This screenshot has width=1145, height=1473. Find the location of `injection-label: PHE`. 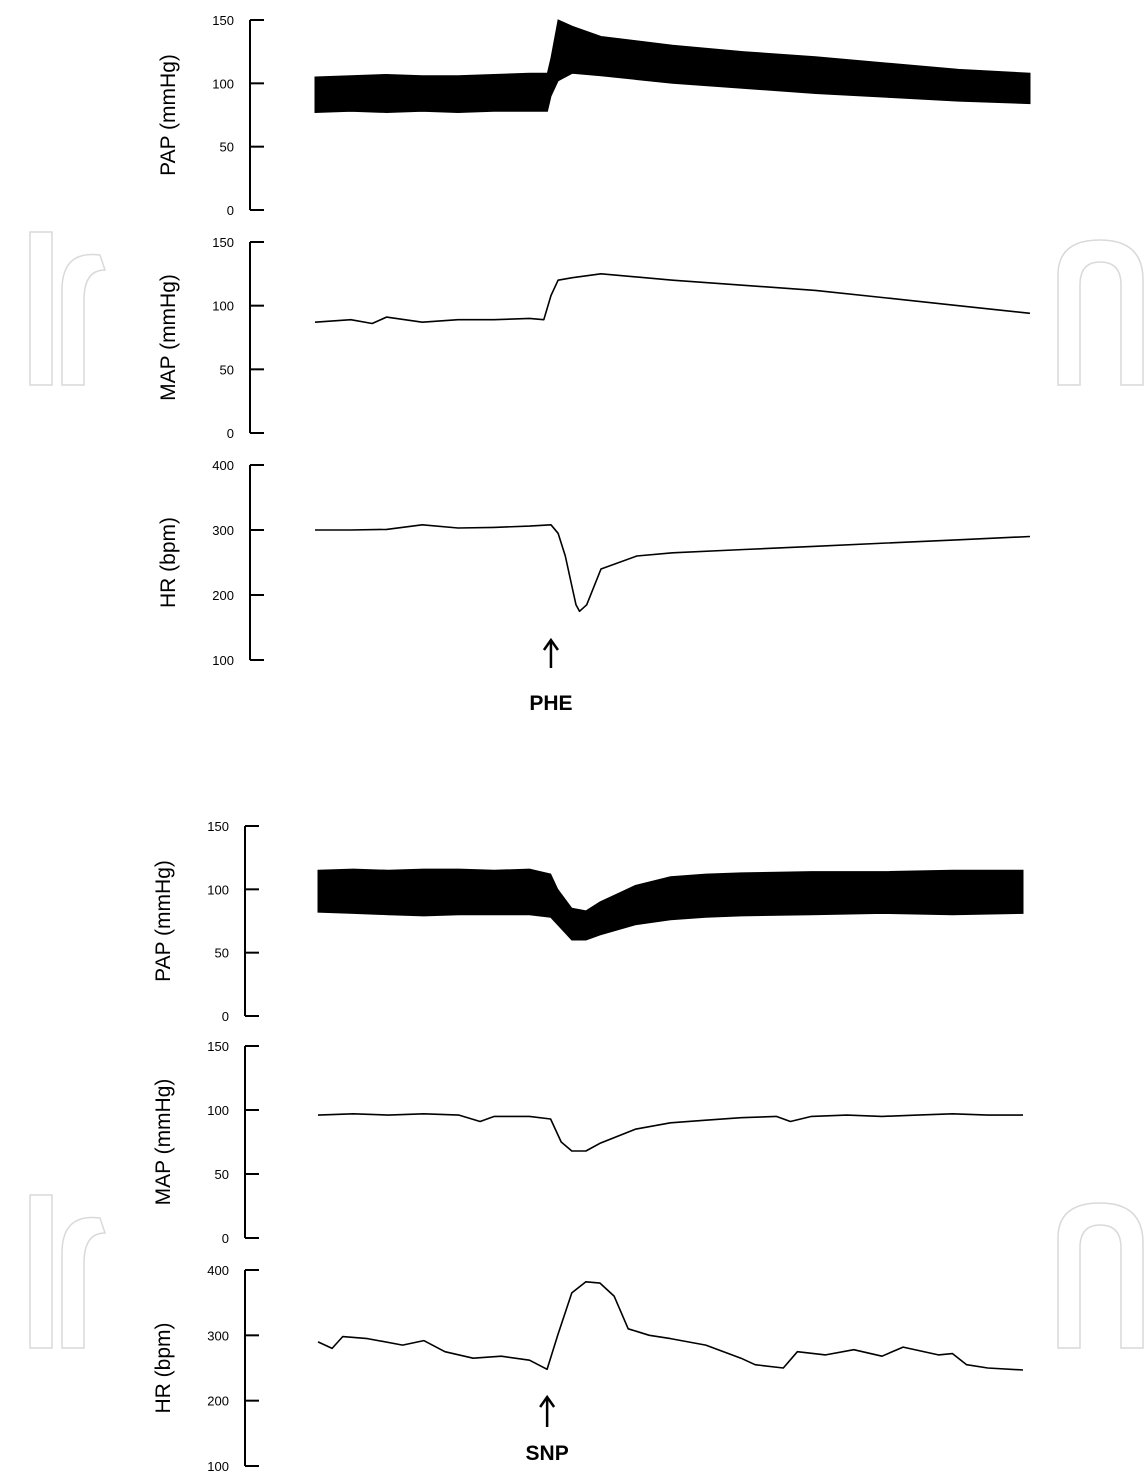

injection-label: PHE is located at coordinates (550, 703).